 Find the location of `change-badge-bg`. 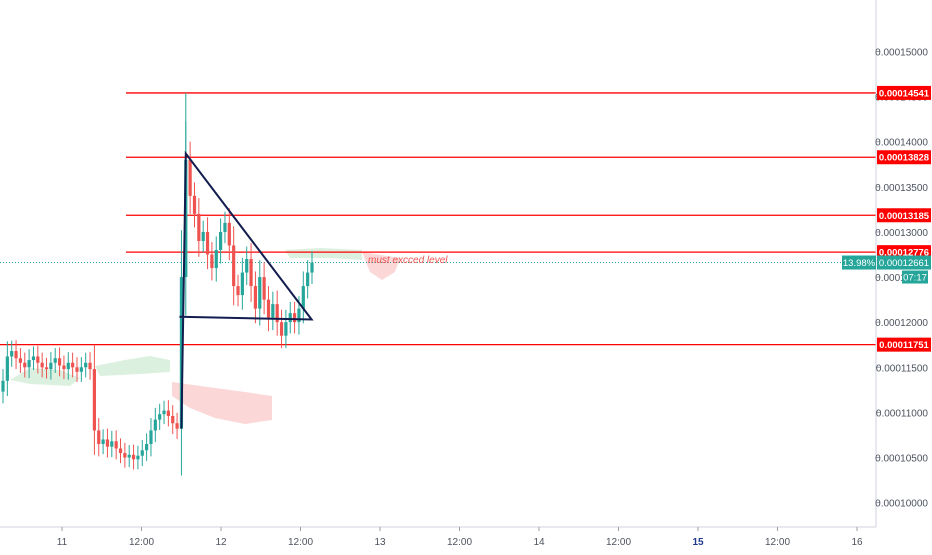

change-badge-bg is located at coordinates (859, 262).